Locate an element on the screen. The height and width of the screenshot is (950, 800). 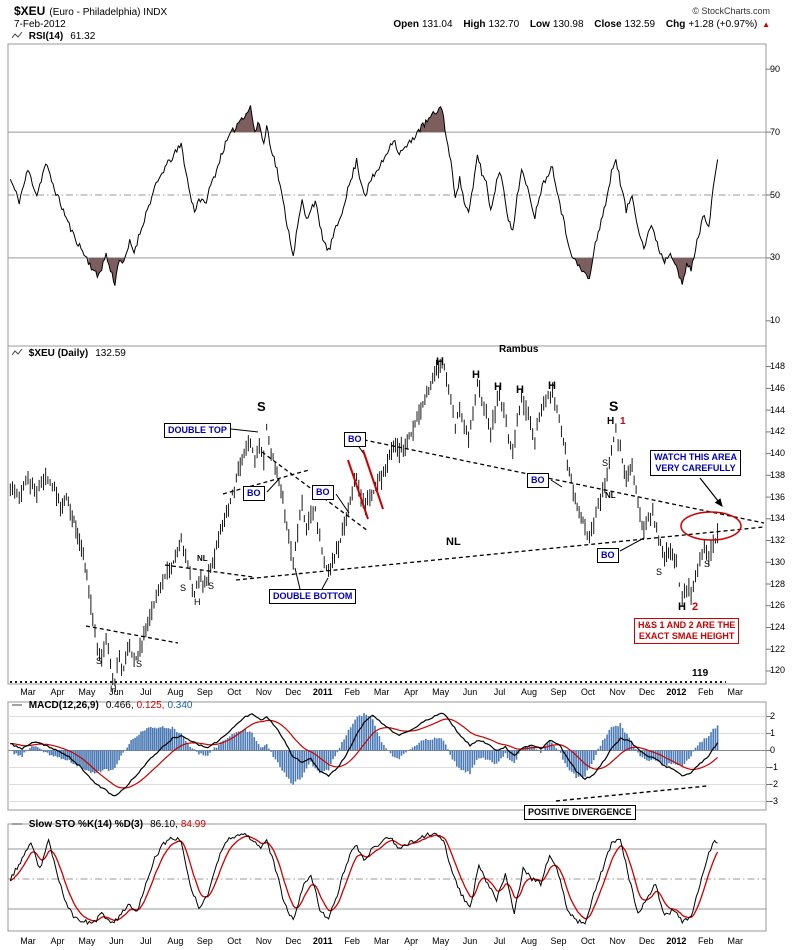
price-name: $XEU (Daily) is located at coordinates (58, 353).